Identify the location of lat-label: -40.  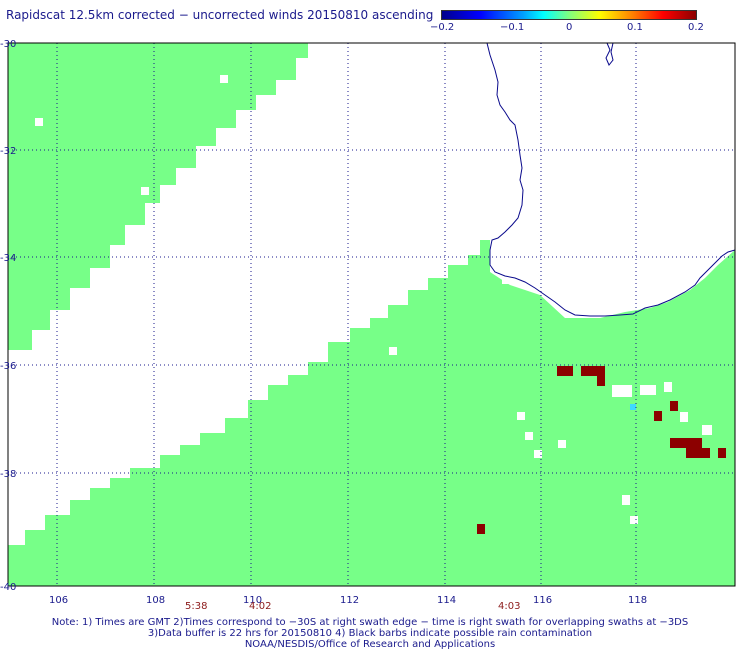
(8, 587).